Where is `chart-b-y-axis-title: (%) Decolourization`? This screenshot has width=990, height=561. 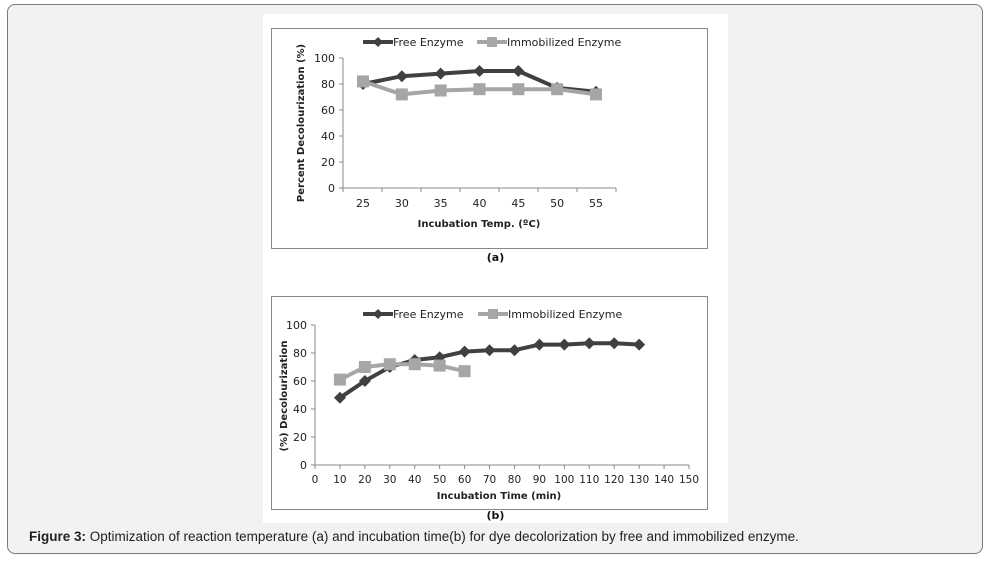 chart-b-y-axis-title: (%) Decolourization is located at coordinates (284, 395).